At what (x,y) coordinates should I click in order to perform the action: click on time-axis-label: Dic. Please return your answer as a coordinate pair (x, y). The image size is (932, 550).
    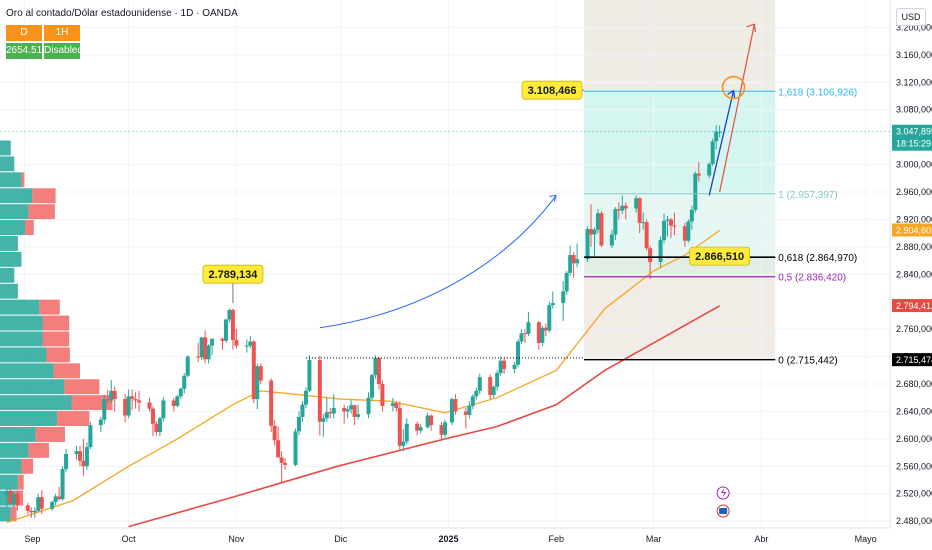
    Looking at the image, I should click on (340, 539).